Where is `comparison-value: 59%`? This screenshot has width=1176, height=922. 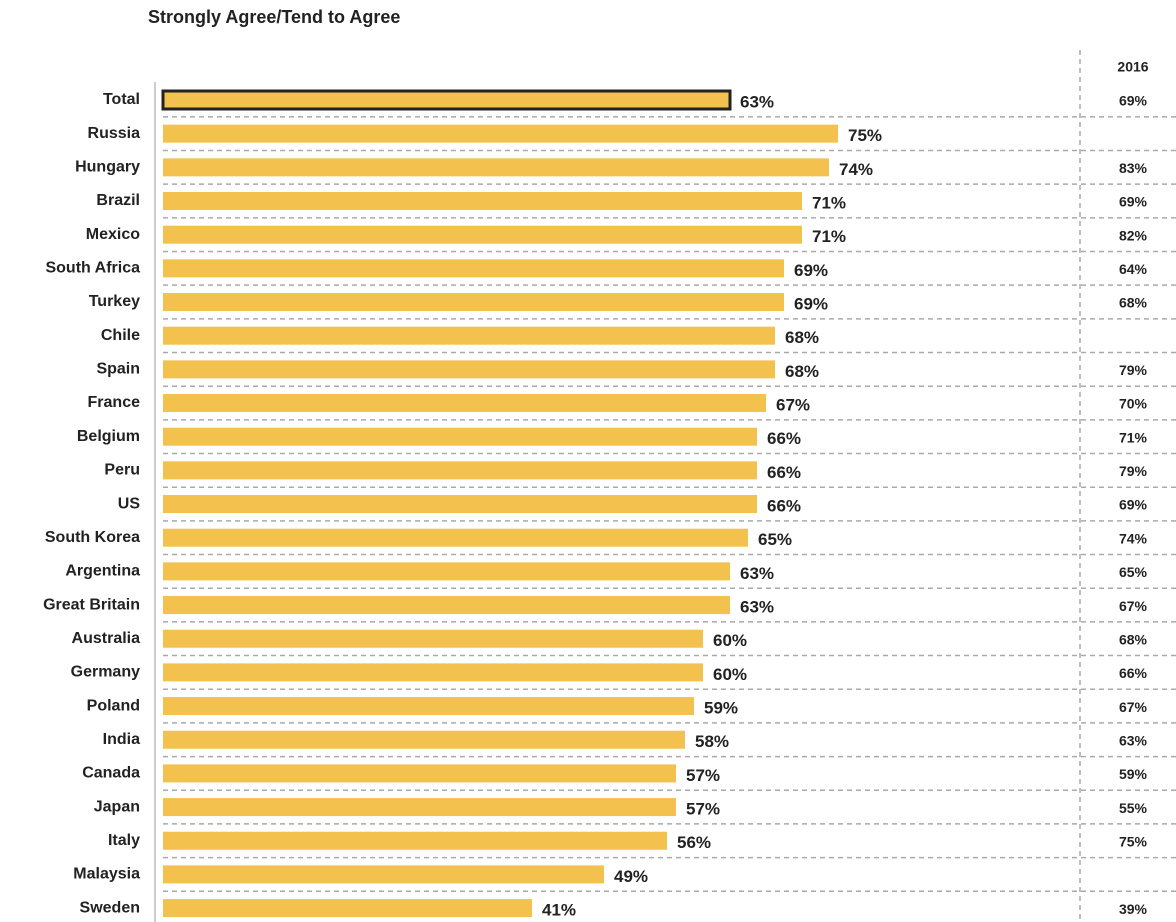 comparison-value: 59% is located at coordinates (1133, 774).